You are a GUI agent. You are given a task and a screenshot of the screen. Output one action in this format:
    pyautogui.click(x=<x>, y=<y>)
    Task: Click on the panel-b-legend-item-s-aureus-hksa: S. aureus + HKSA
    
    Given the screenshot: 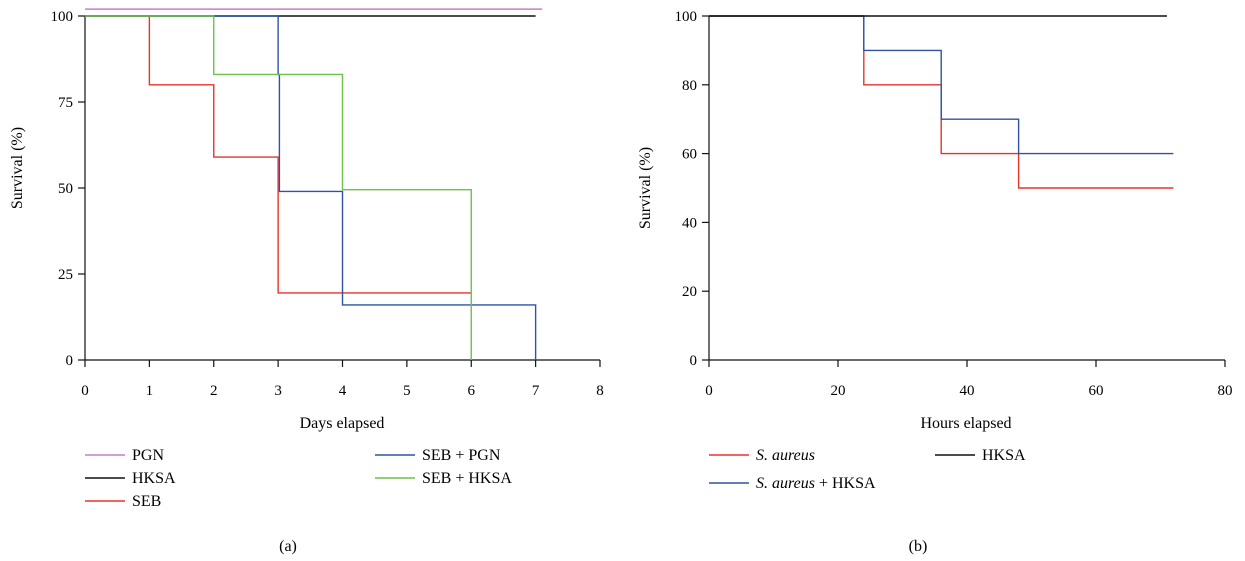 What is the action you would take?
    pyautogui.click(x=792, y=483)
    